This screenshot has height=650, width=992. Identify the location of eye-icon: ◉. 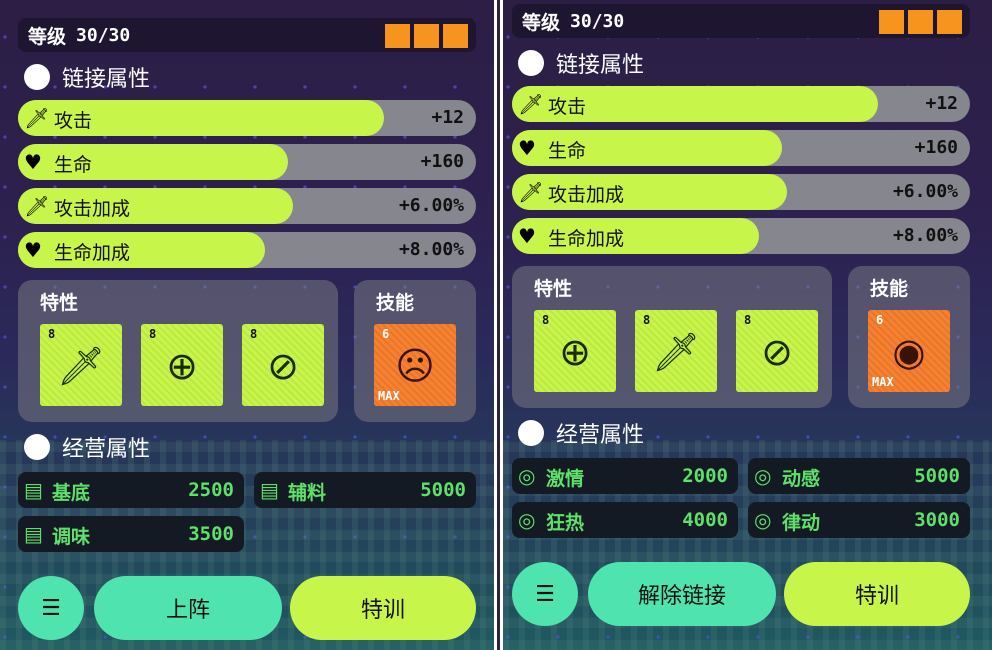
(909, 352).